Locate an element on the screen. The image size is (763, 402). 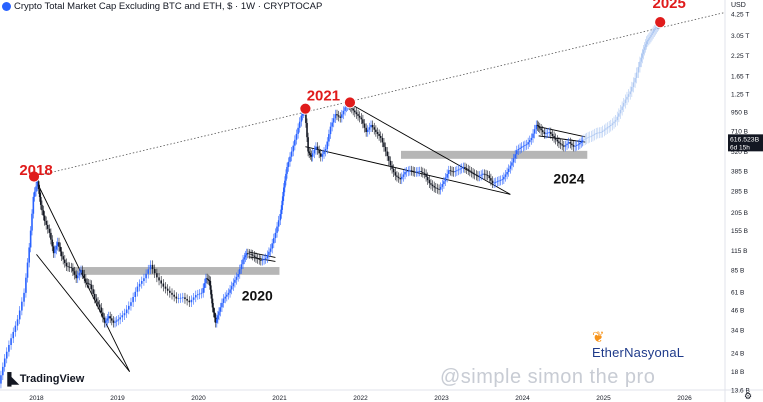
x-tick-label: 2022 is located at coordinates (360, 398).